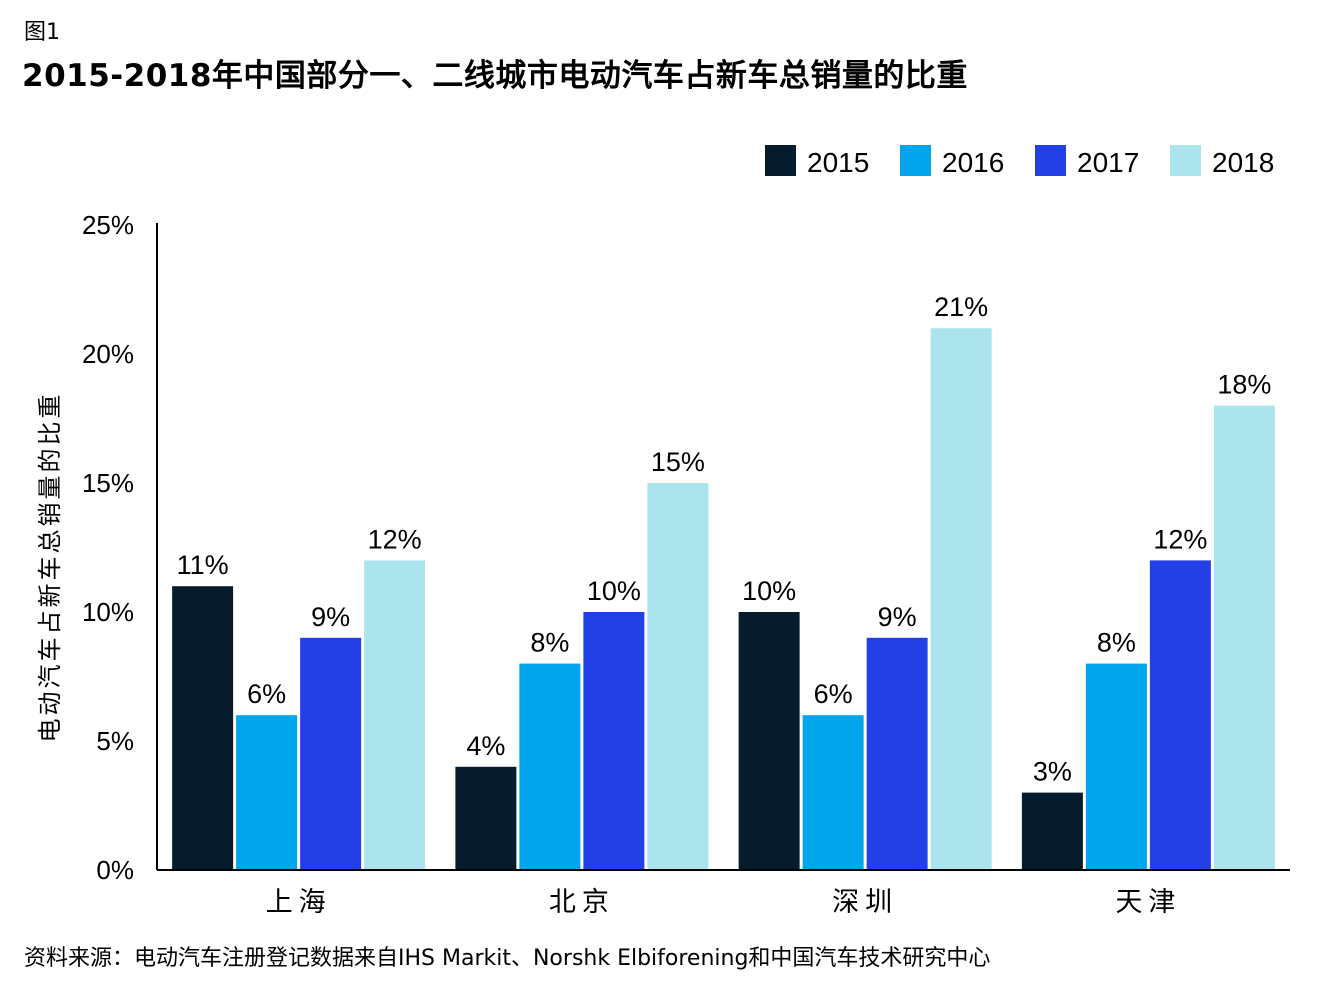 The height and width of the screenshot is (982, 1330). I want to click on legend-label: 2016, so click(973, 162).